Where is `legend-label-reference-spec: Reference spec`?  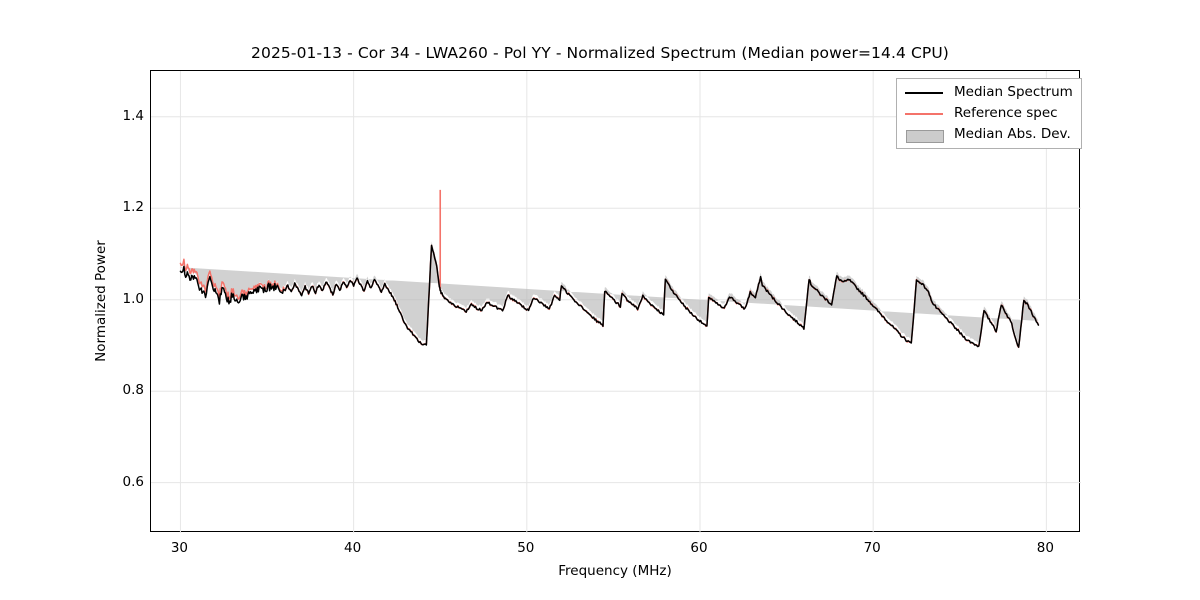
legend-label-reference-spec: Reference spec is located at coordinates (1006, 113).